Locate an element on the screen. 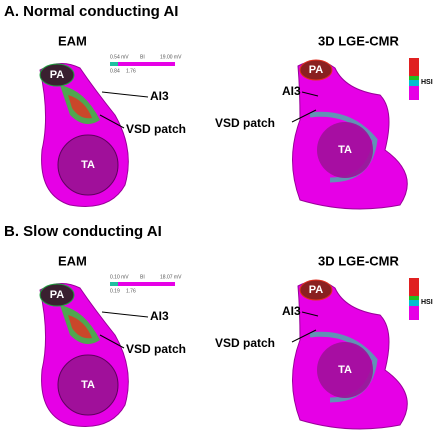 The image size is (440, 439). panel-title: A. Normal conducting AI is located at coordinates (91, 11).